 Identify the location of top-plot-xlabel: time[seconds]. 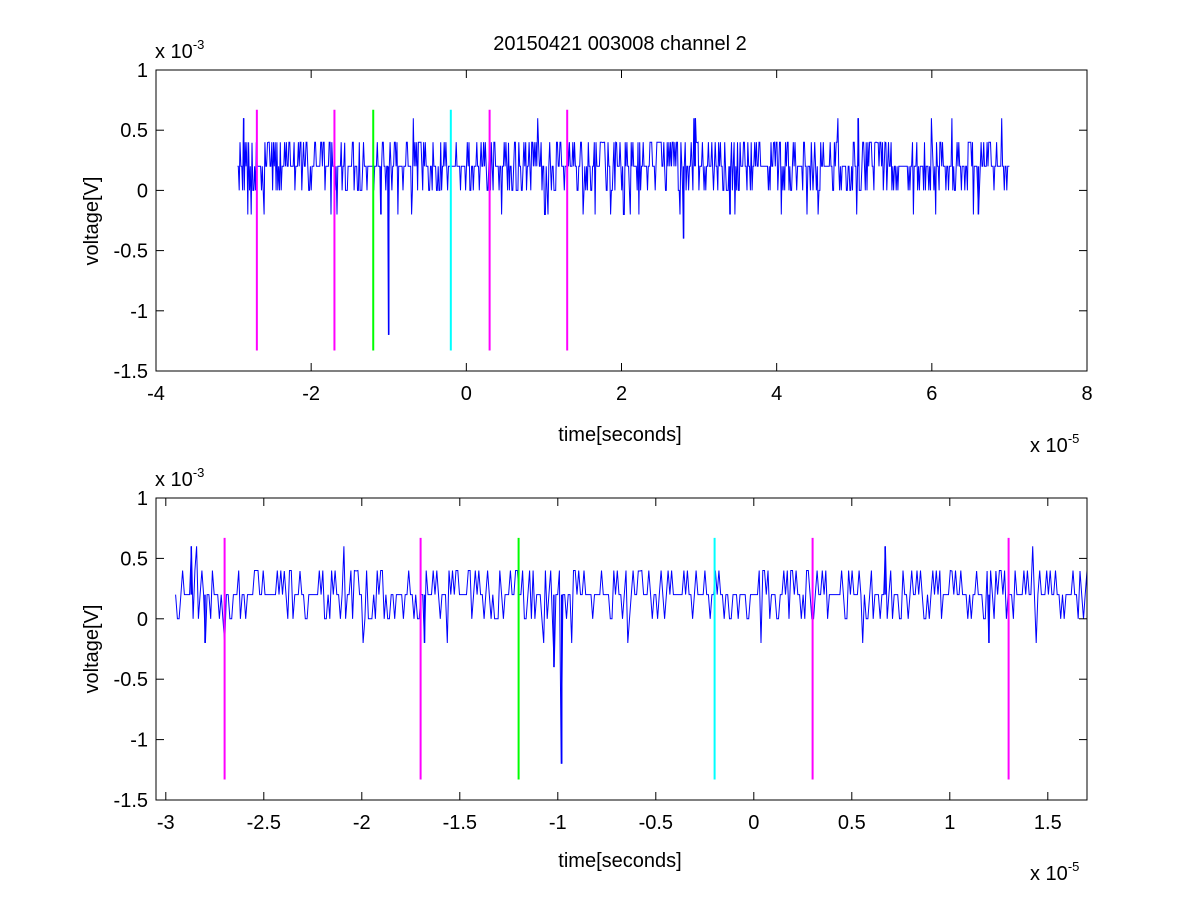
(619, 435).